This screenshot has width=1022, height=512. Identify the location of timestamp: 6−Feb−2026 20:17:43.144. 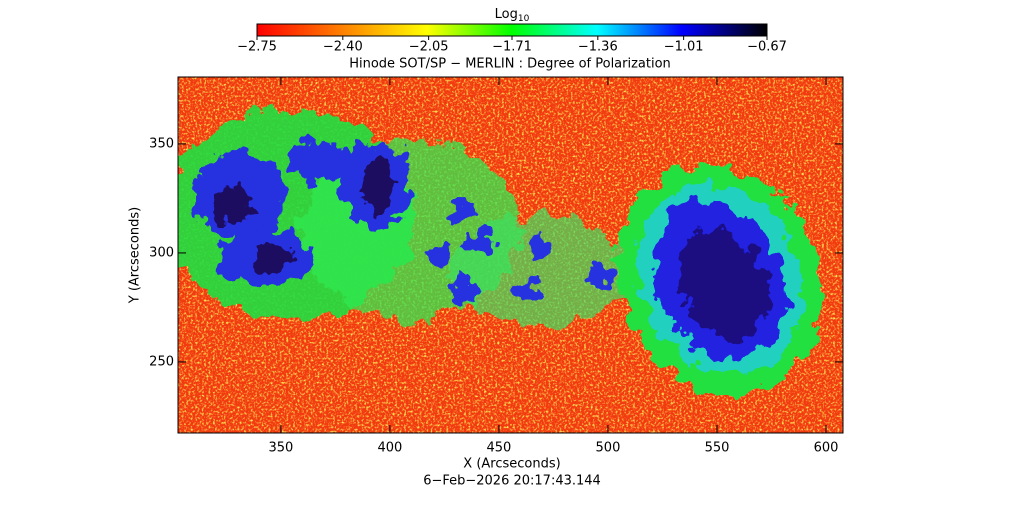
(512, 481).